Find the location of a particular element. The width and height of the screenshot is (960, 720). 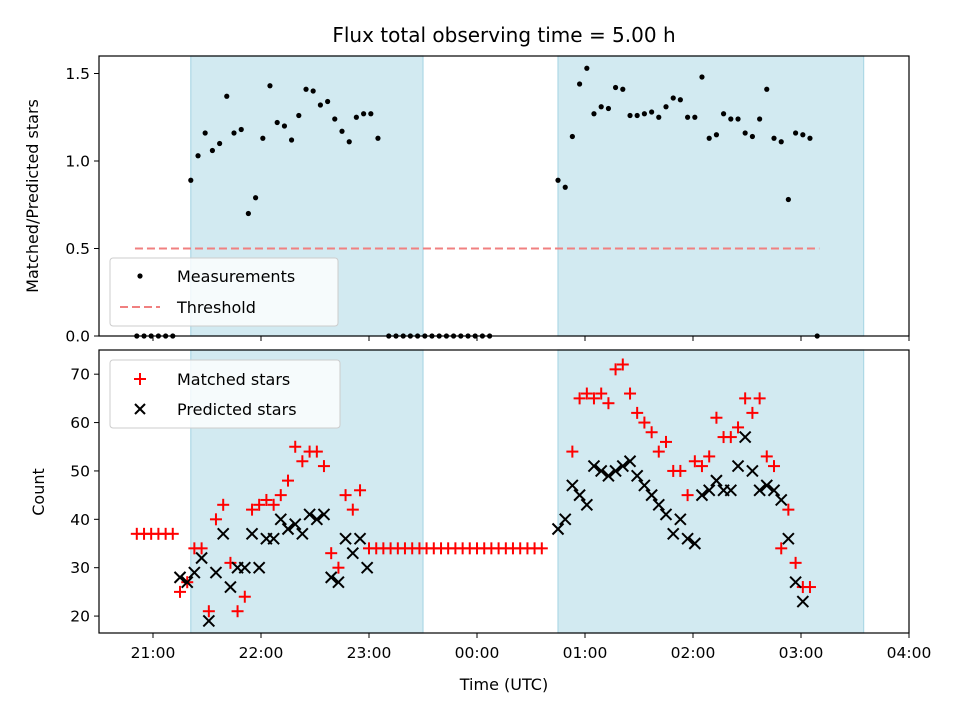

x-tick-label: 03:00 is located at coordinates (801, 653).